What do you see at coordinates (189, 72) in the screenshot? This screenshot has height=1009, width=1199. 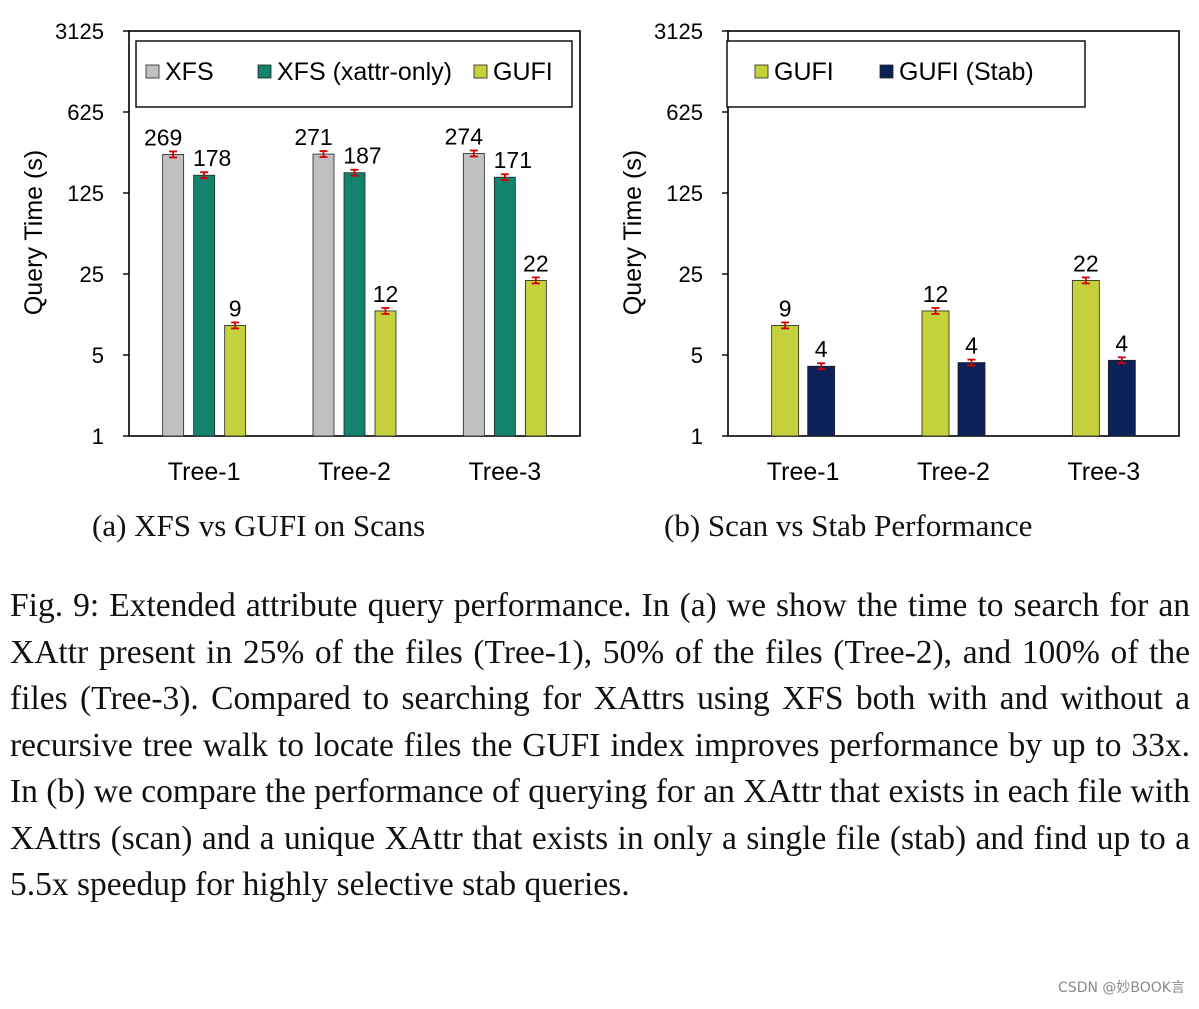 I see `legend-label: XFS` at bounding box center [189, 72].